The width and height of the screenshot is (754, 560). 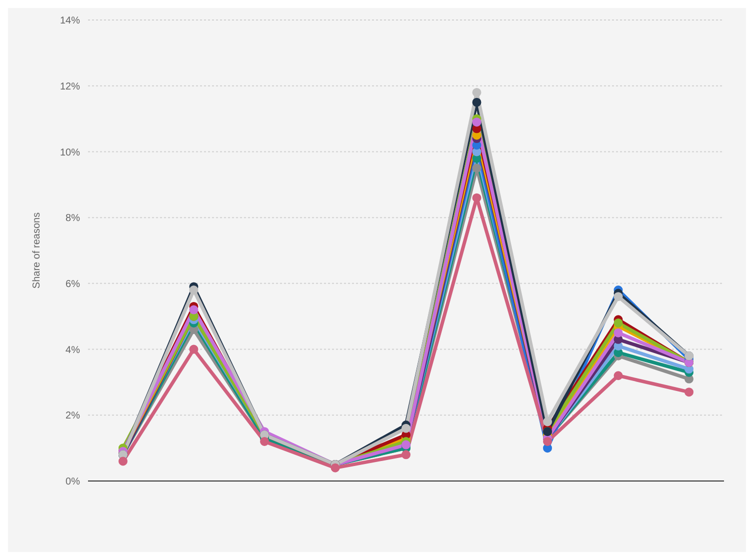 What do you see at coordinates (73, 482) in the screenshot?
I see `y-tick-label: 0%` at bounding box center [73, 482].